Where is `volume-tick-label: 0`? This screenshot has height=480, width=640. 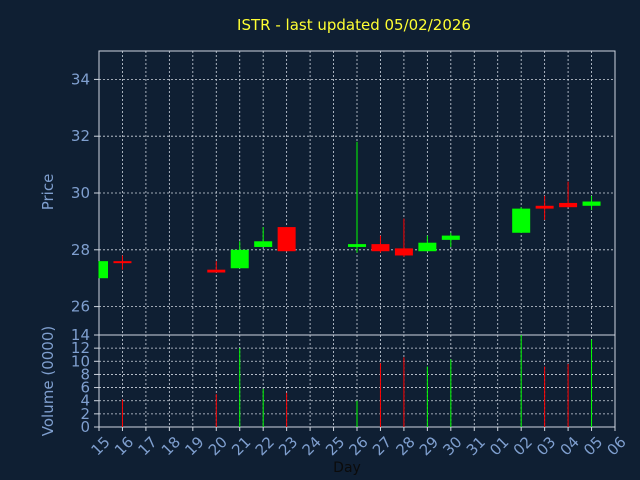
volume-tick-label: 0 is located at coordinates (85, 427).